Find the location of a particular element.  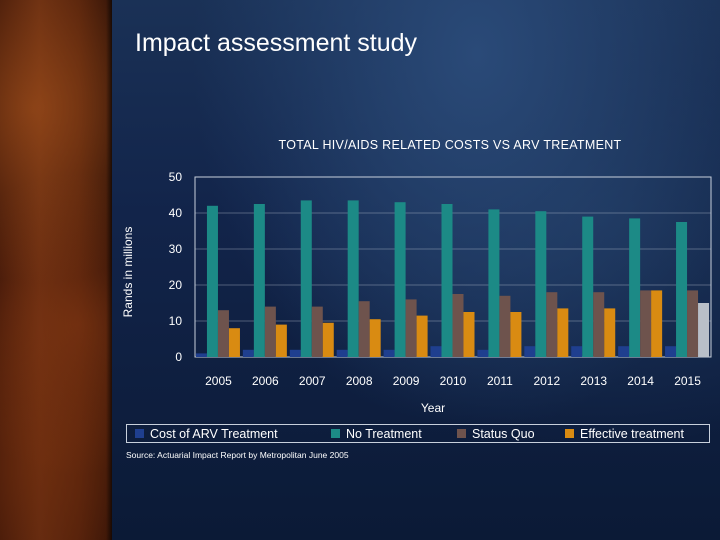

bar-cost-of-arv-treatment-2007 is located at coordinates (295, 353).